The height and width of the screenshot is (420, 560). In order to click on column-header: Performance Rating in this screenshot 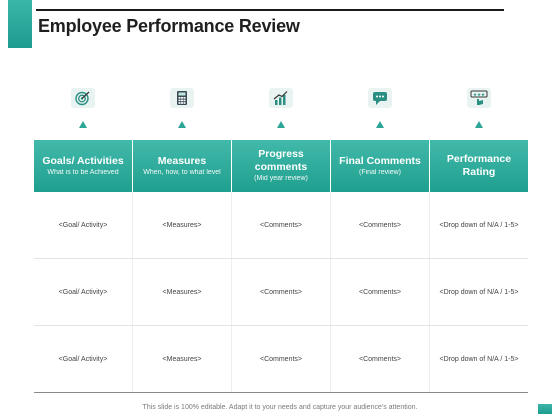, I will do `click(479, 166)`.